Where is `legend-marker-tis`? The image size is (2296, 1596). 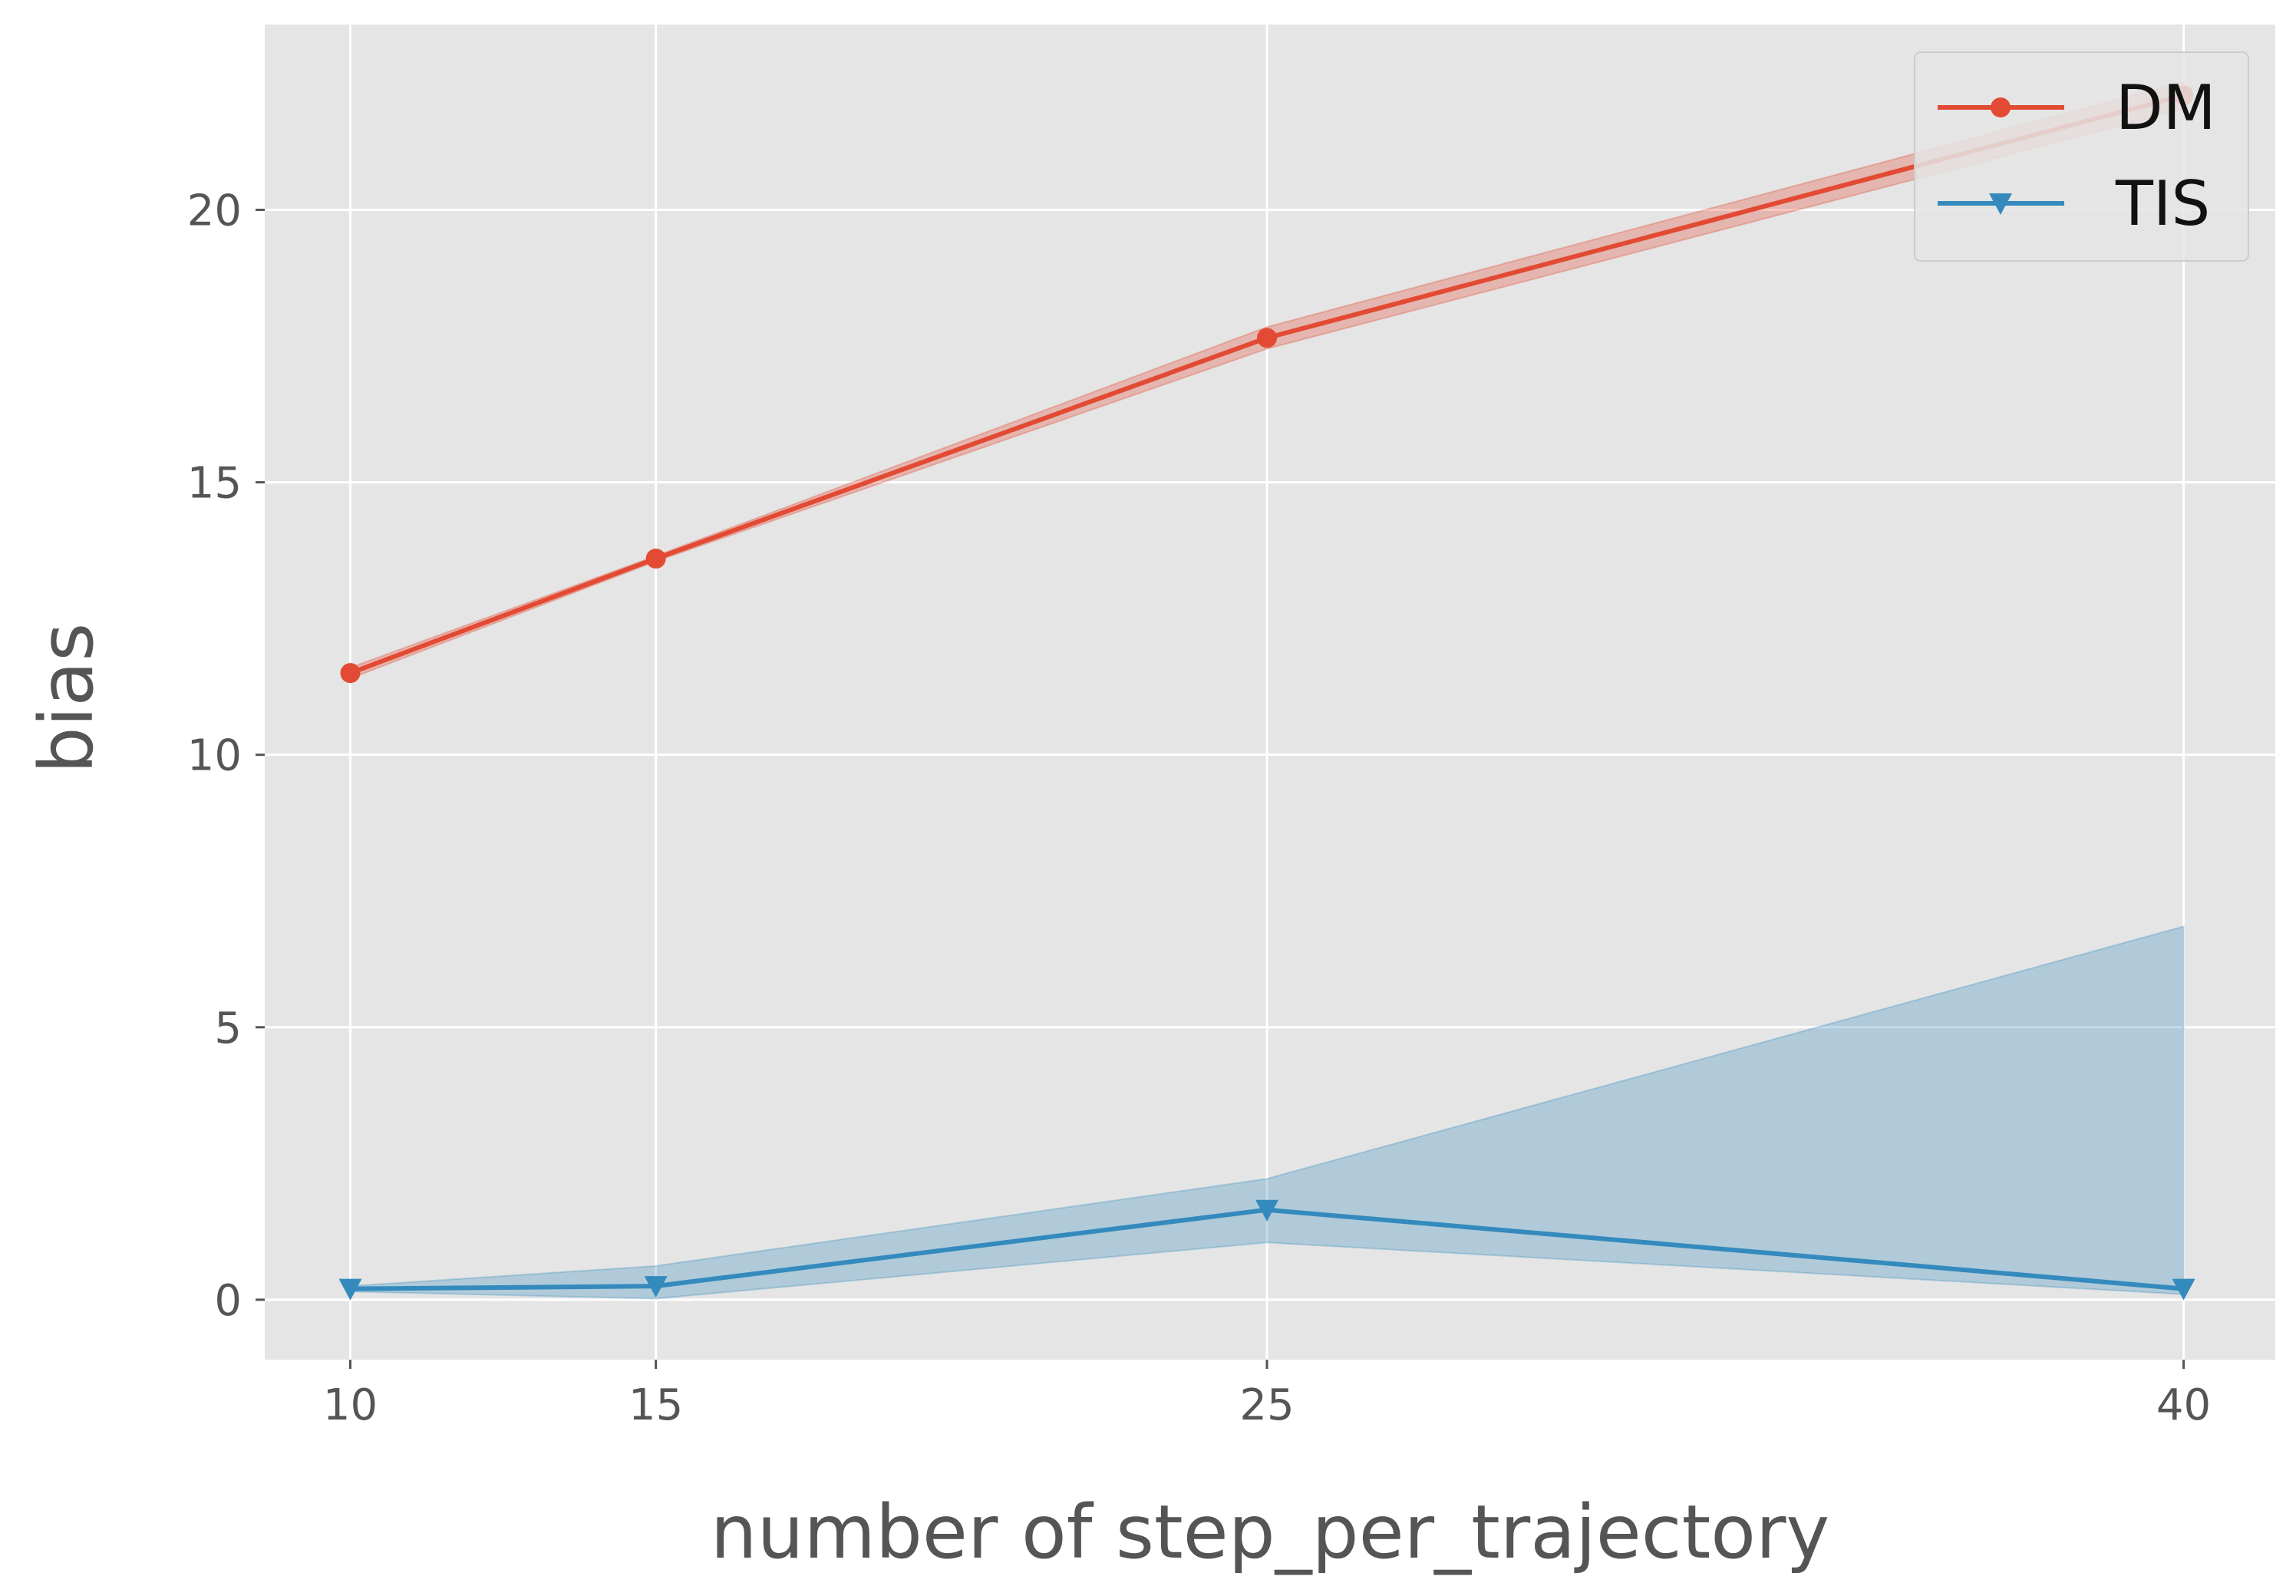
legend-marker-tis is located at coordinates (2000, 204).